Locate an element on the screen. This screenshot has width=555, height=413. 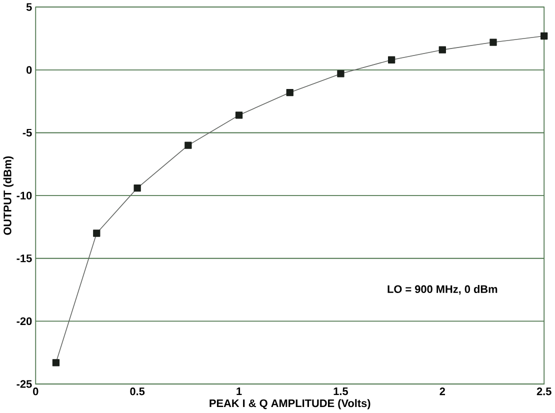
x-tick-label: 1.5 is located at coordinates (341, 392).